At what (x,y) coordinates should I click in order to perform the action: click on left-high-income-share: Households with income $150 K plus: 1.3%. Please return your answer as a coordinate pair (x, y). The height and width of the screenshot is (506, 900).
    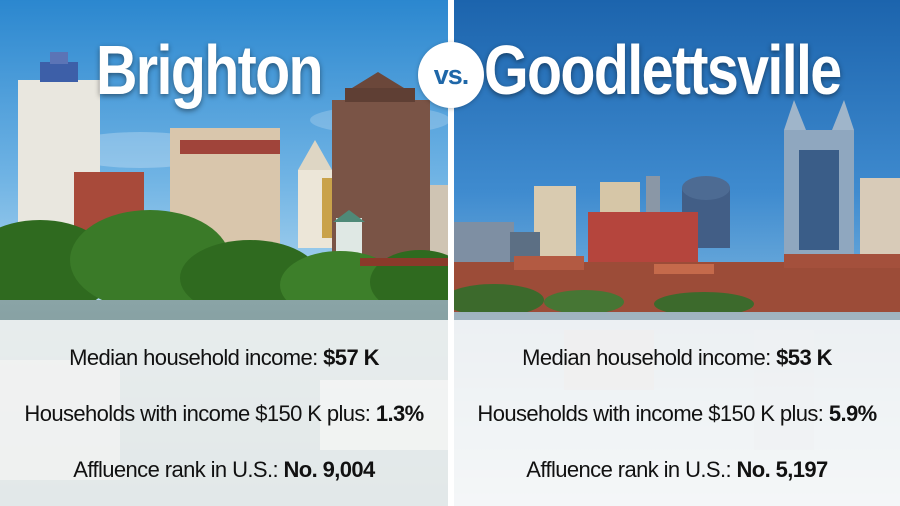
    Looking at the image, I should click on (224, 414).